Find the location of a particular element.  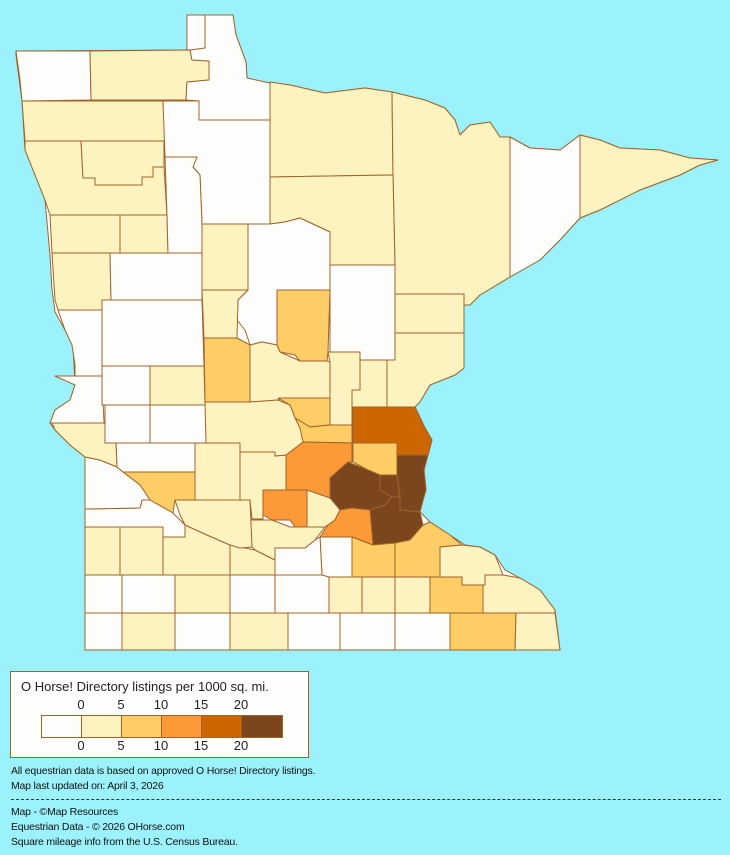

last-updated-note: Map last updated on: April 3, 2026 is located at coordinates (87, 786).